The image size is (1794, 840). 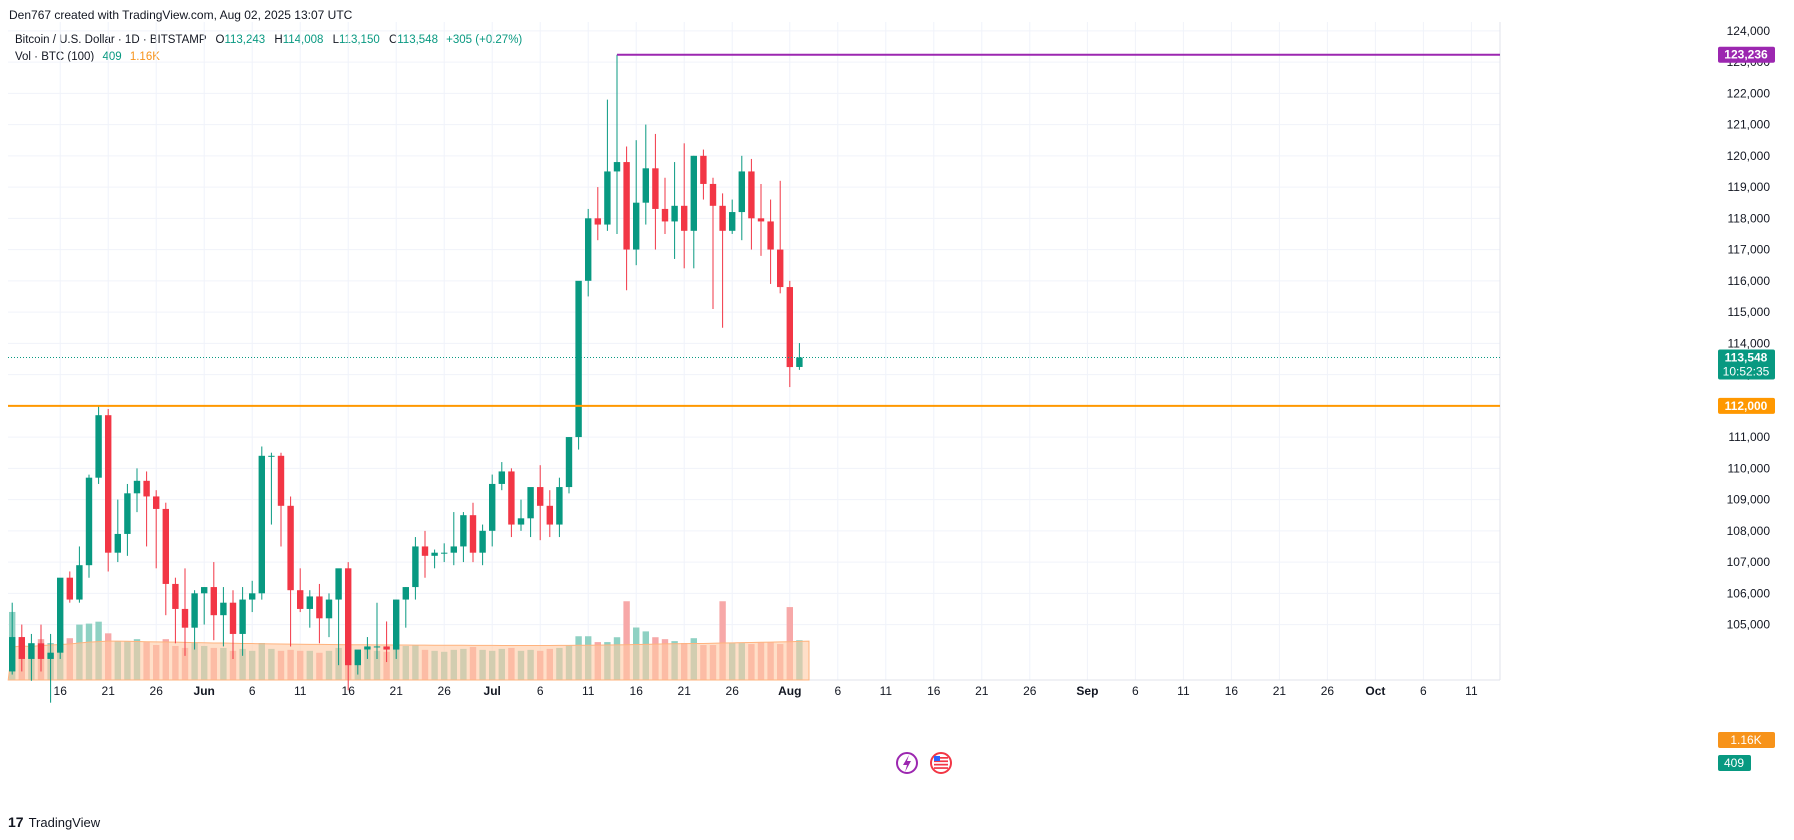 What do you see at coordinates (278, 40) in the screenshot?
I see `high-label: H` at bounding box center [278, 40].